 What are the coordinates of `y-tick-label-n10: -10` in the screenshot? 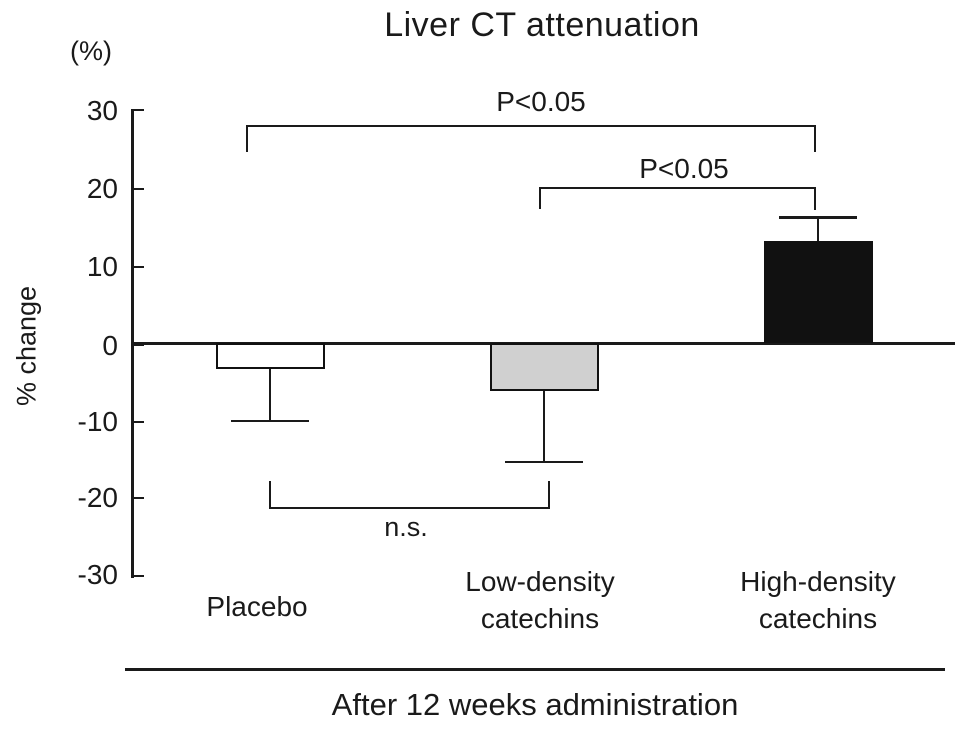 It's located at (97, 421).